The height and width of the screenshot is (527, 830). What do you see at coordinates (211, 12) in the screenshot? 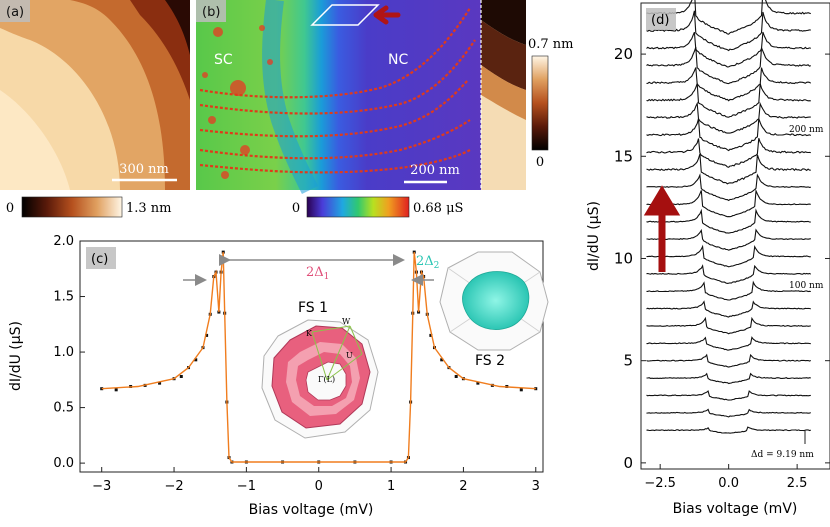
I see `panel-b-label: (b)` at bounding box center [211, 12].